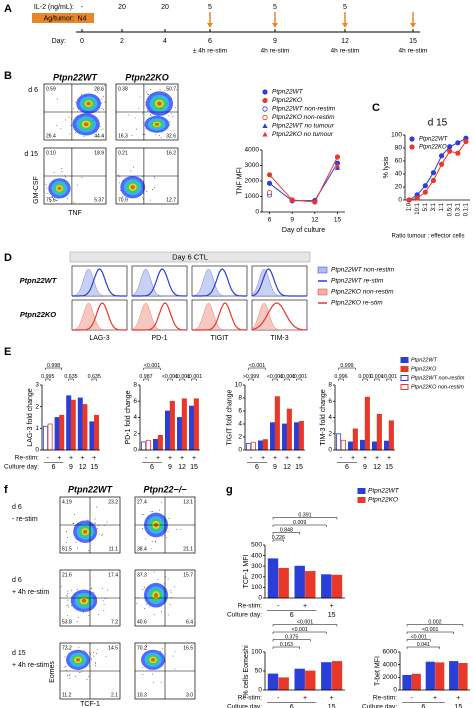 The width and height of the screenshot is (474, 708). I want to click on day-value: 9, so click(275, 41).